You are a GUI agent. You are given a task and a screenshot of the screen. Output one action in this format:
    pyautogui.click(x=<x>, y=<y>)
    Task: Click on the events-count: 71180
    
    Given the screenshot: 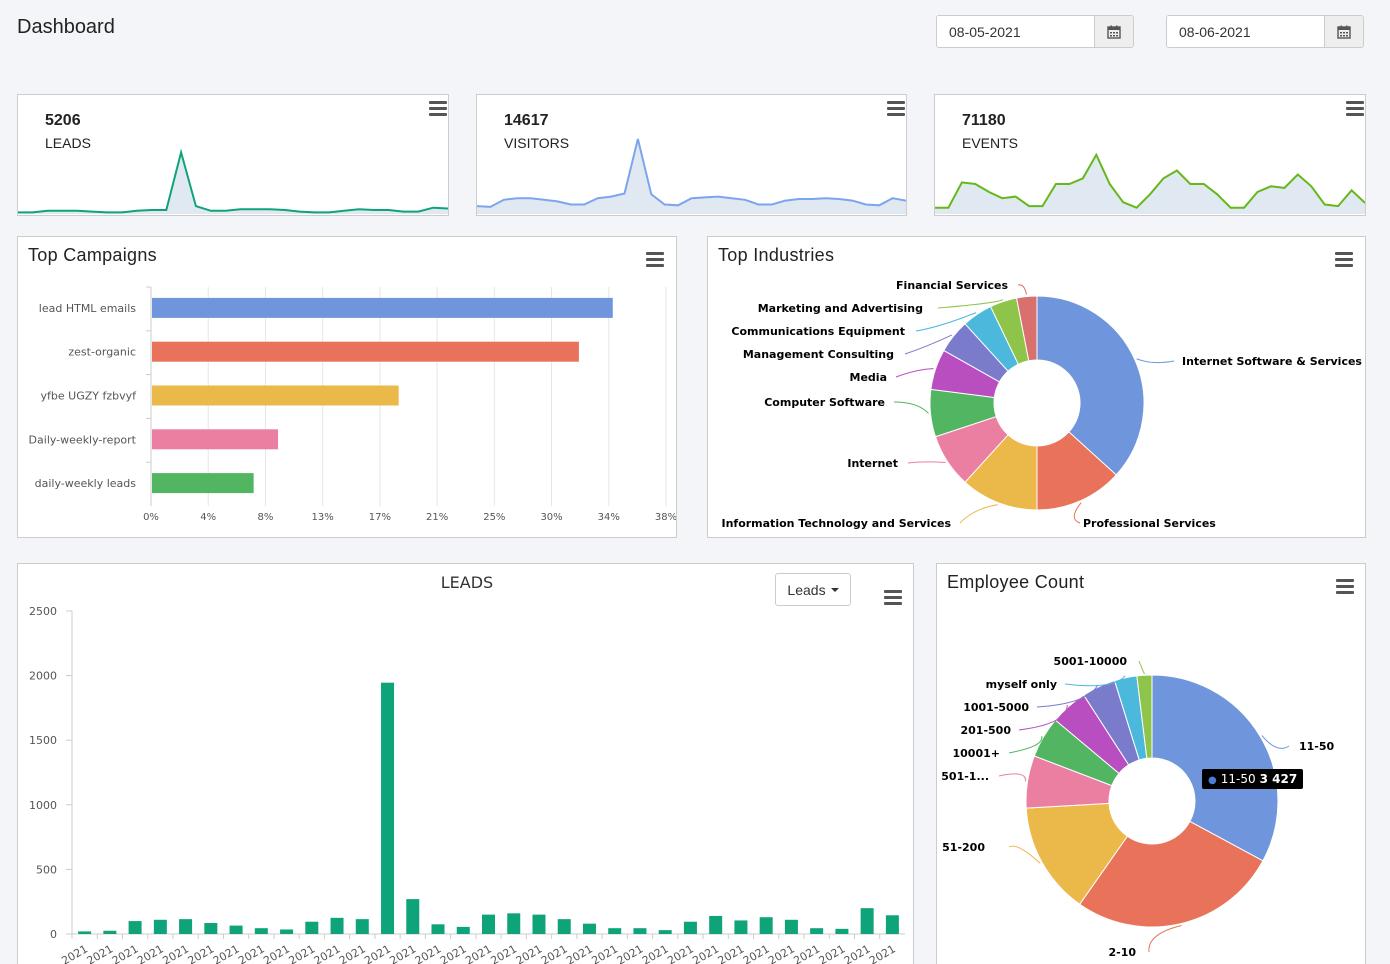 What is the action you would take?
    pyautogui.click(x=984, y=120)
    